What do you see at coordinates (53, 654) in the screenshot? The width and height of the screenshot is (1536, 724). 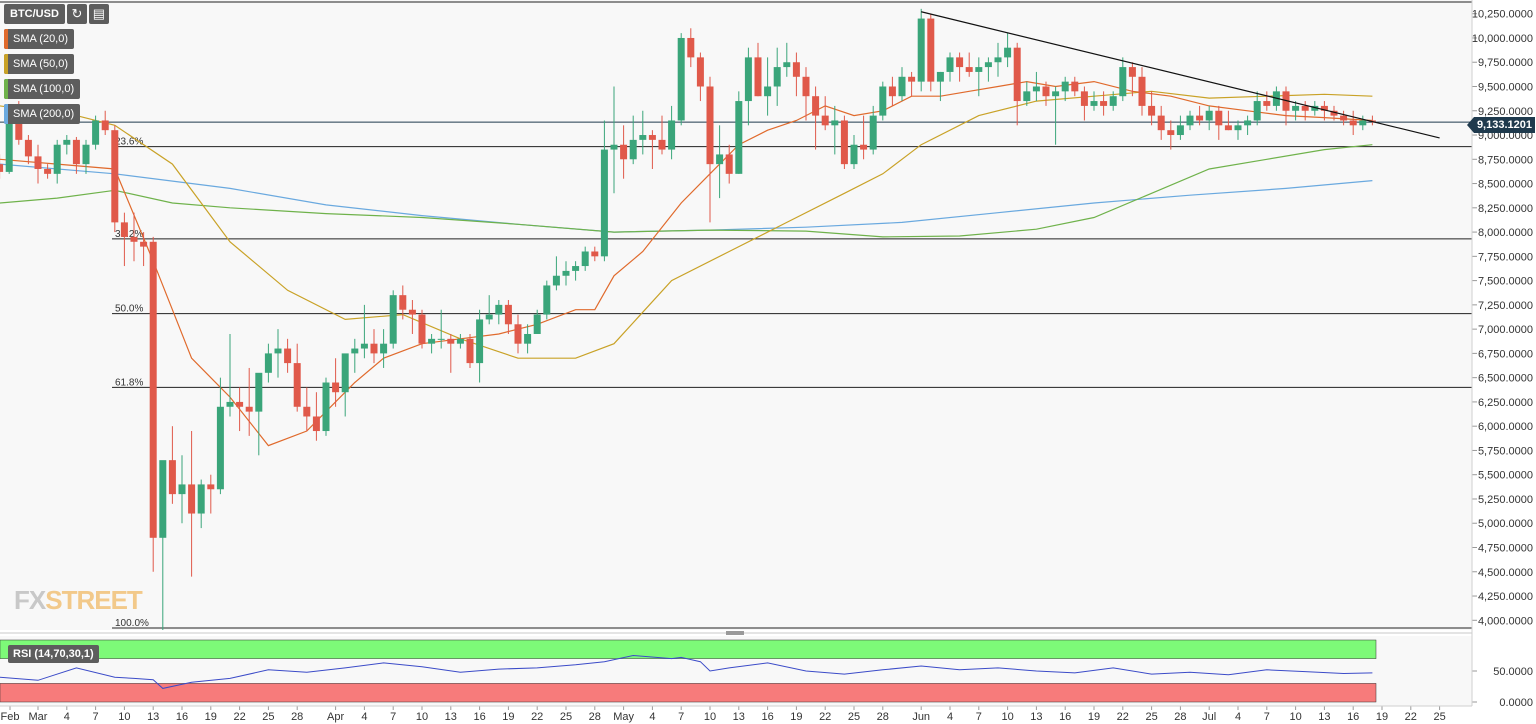 I see `rsi-indicator-label: RSI (14,70,30,1)` at bounding box center [53, 654].